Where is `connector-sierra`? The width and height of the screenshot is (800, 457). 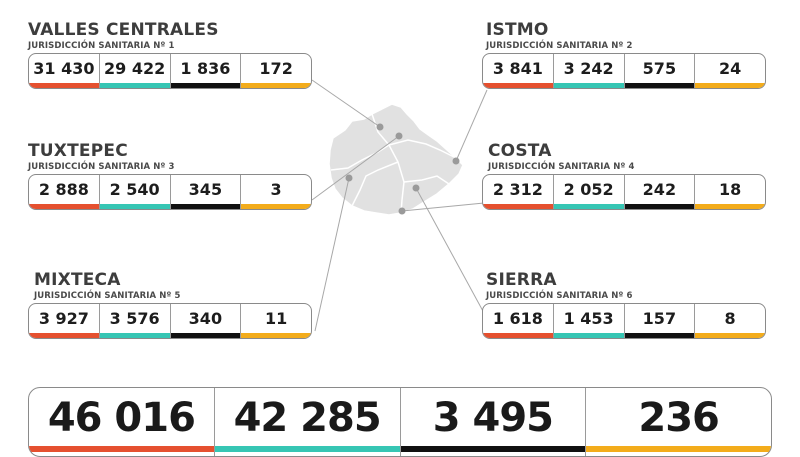 connector-sierra is located at coordinates (450, 250).